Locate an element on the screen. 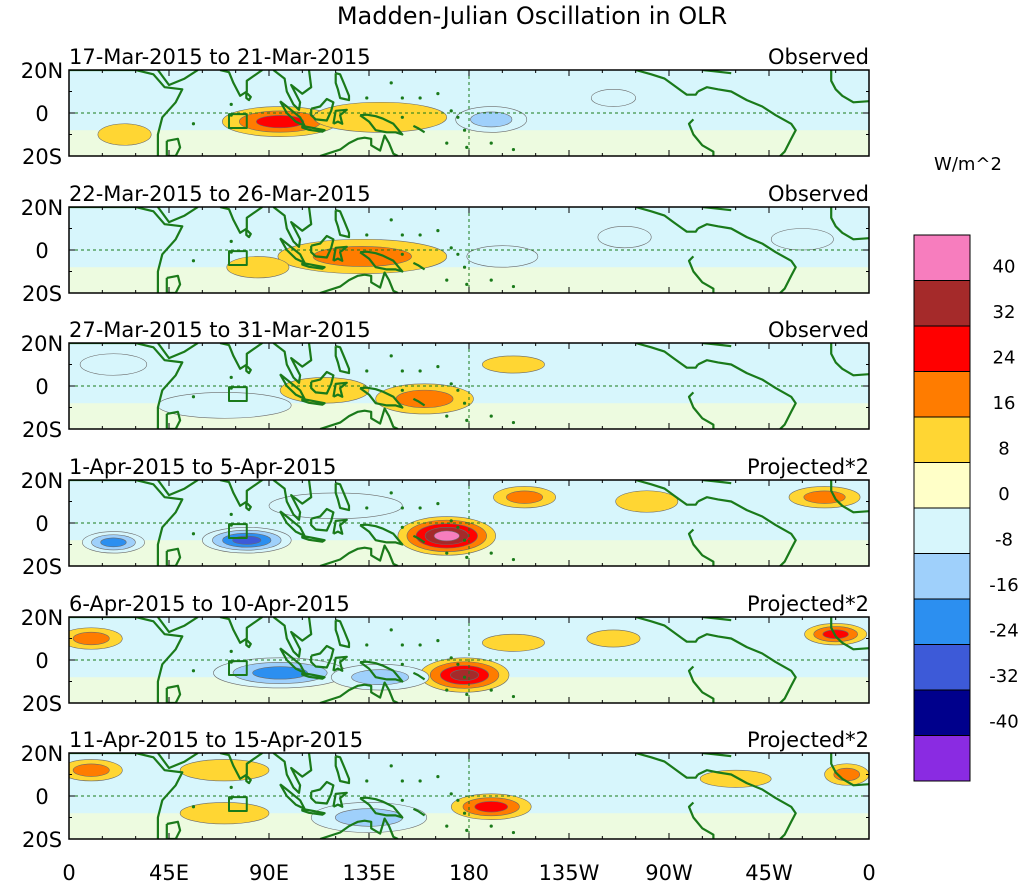 This screenshot has height=887, width=1021. anomaly-field is located at coordinates (469, 523).